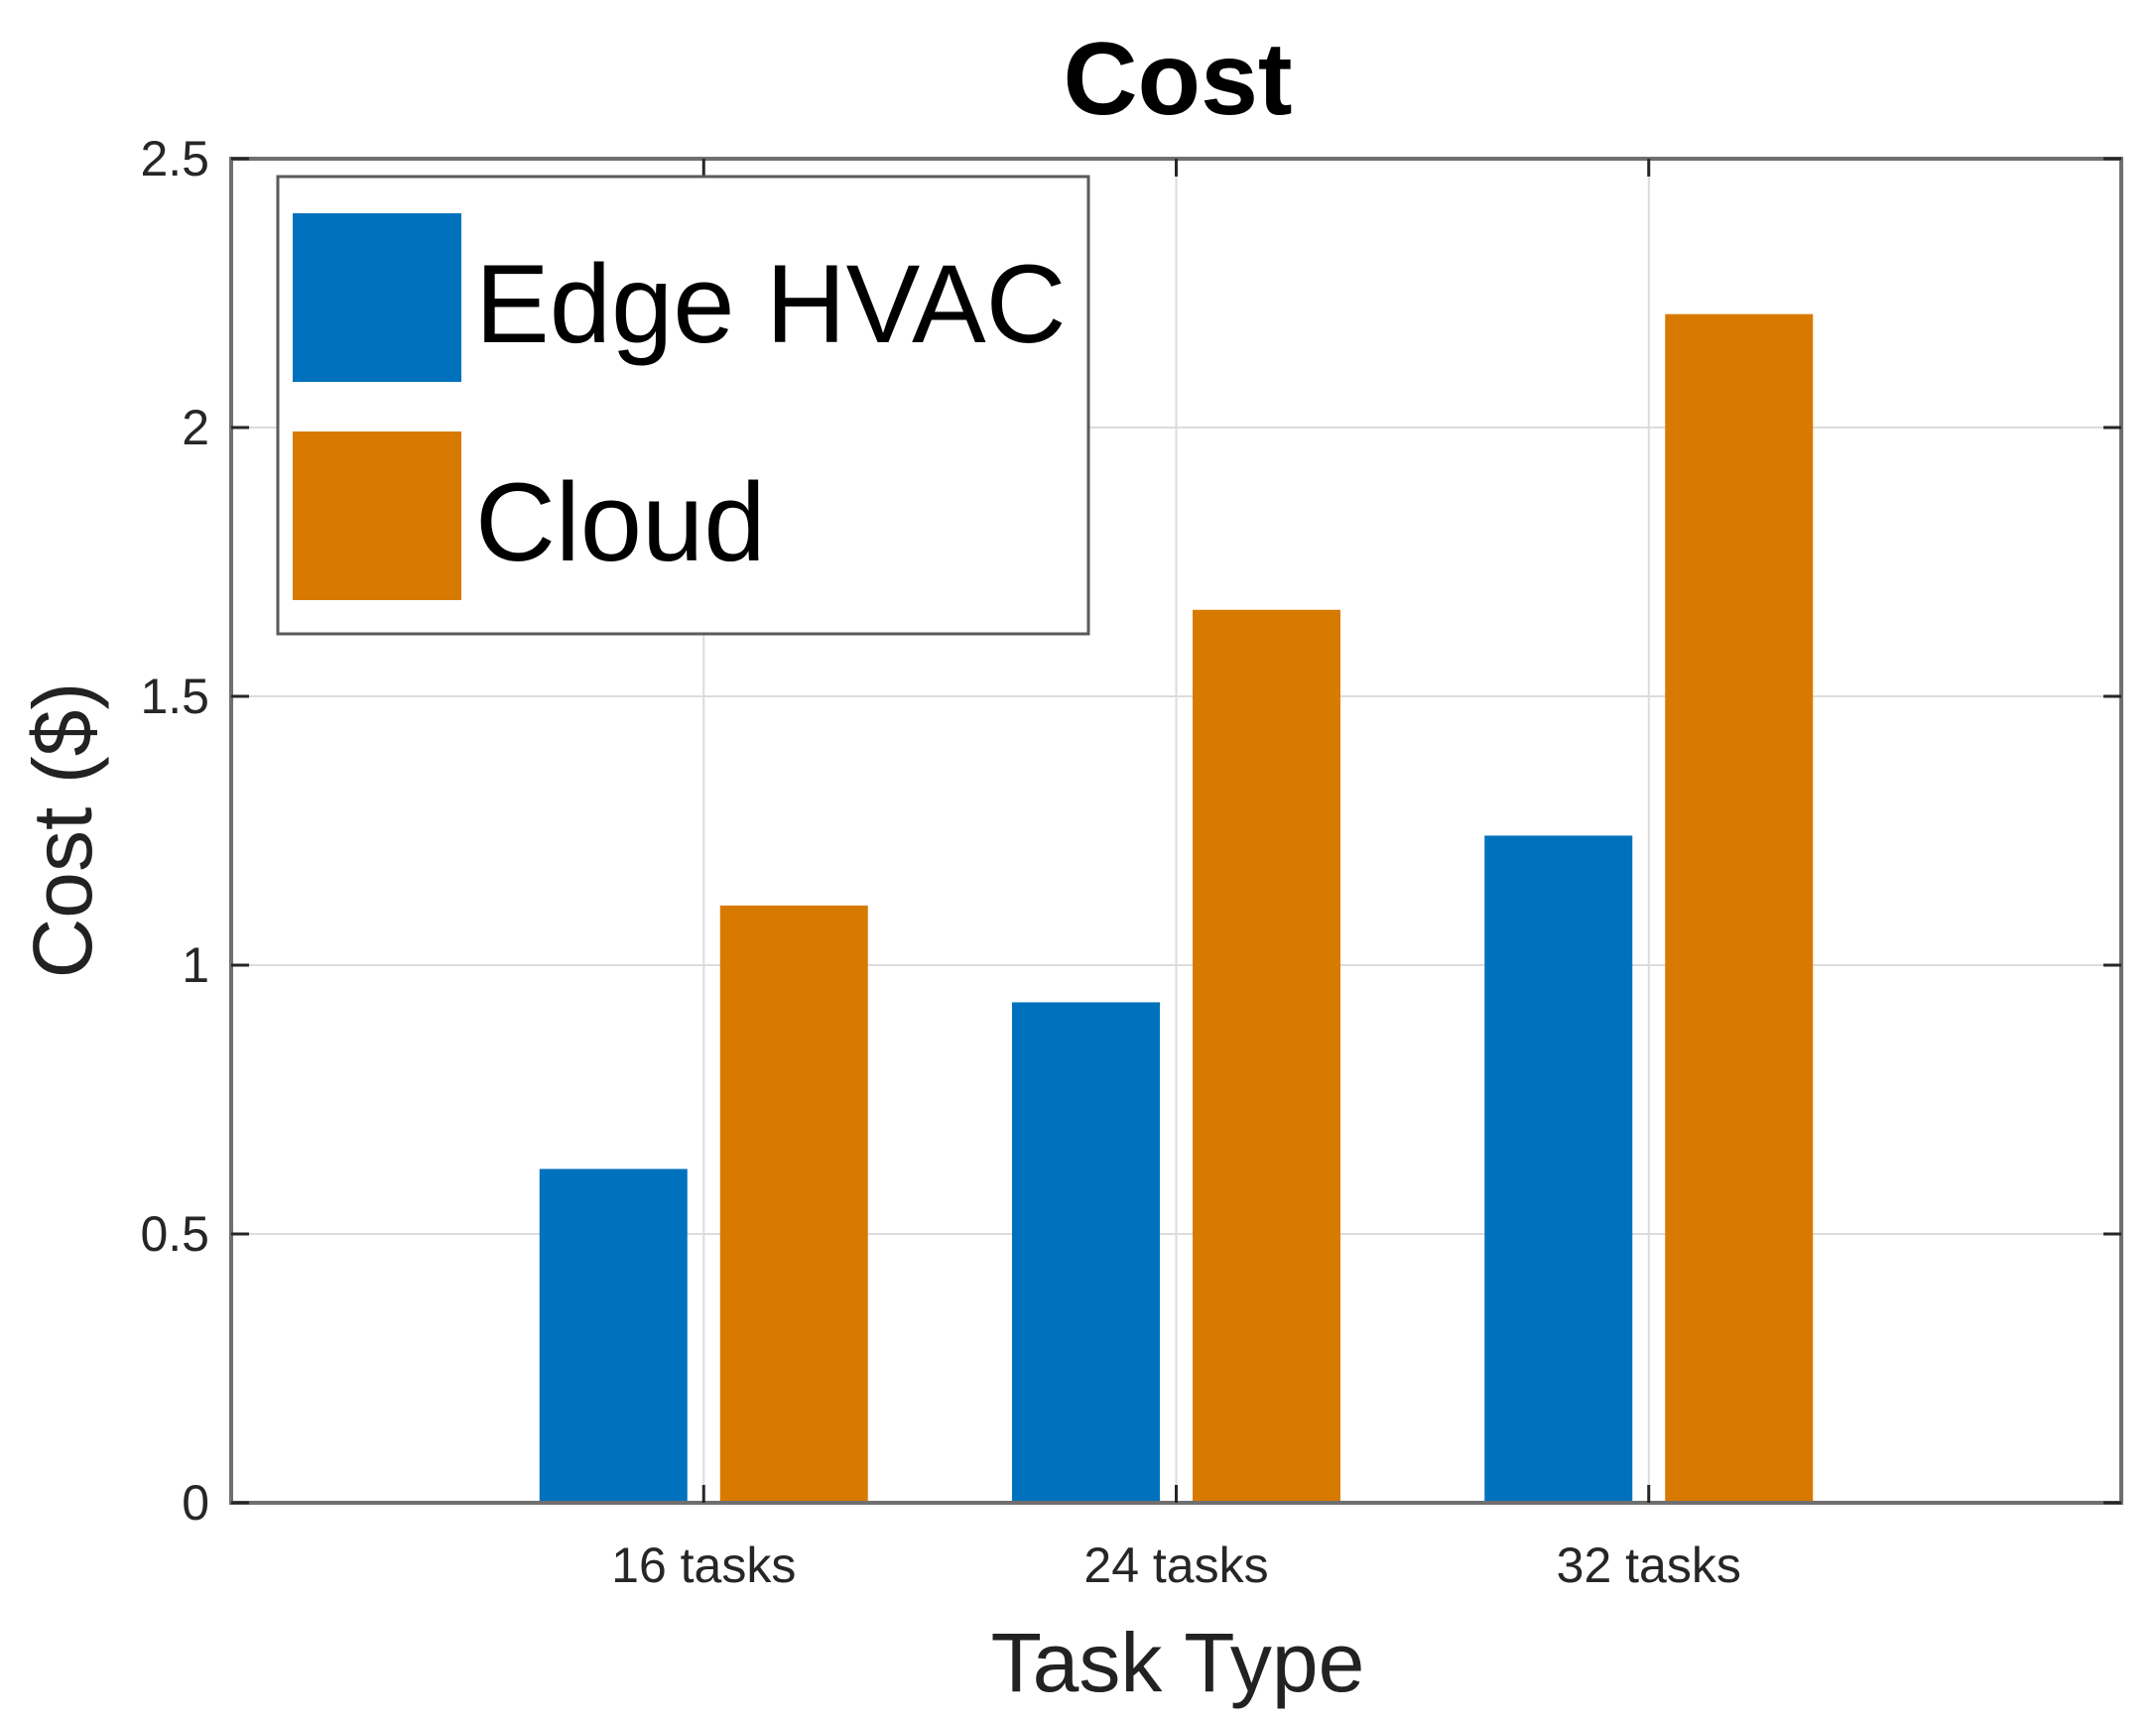 This screenshot has width=2156, height=1721. I want to click on y-tick-label: 0.5, so click(174, 1234).